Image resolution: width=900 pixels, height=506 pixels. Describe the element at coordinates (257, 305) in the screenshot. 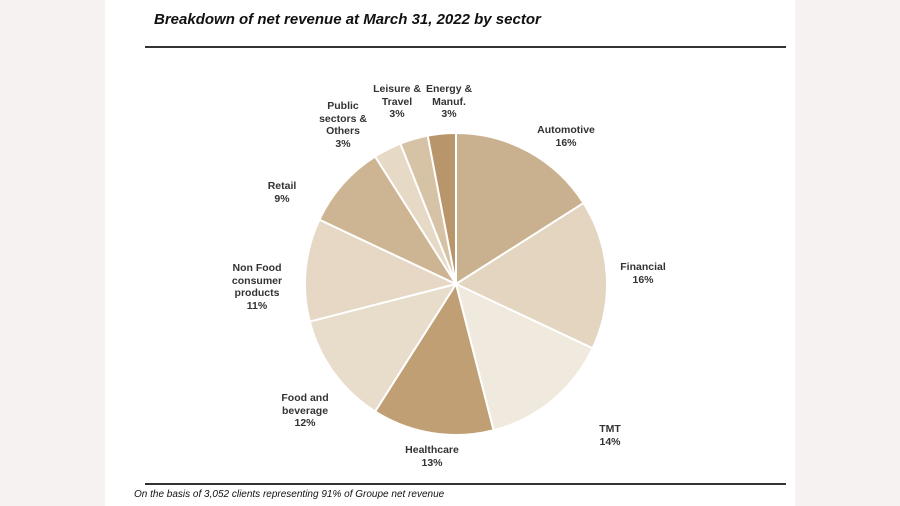

I see `slice-value: 11%` at that location.